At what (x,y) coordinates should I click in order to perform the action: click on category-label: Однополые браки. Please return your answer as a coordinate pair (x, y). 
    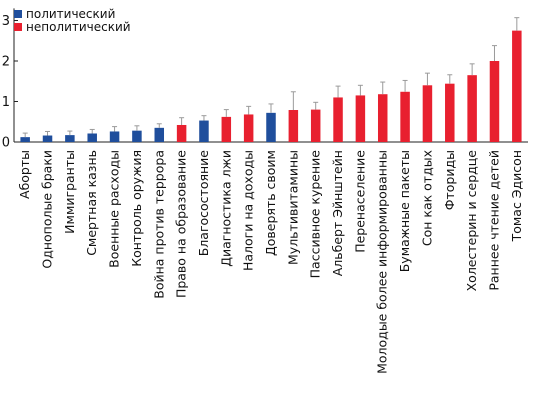
    Looking at the image, I should click on (47, 209).